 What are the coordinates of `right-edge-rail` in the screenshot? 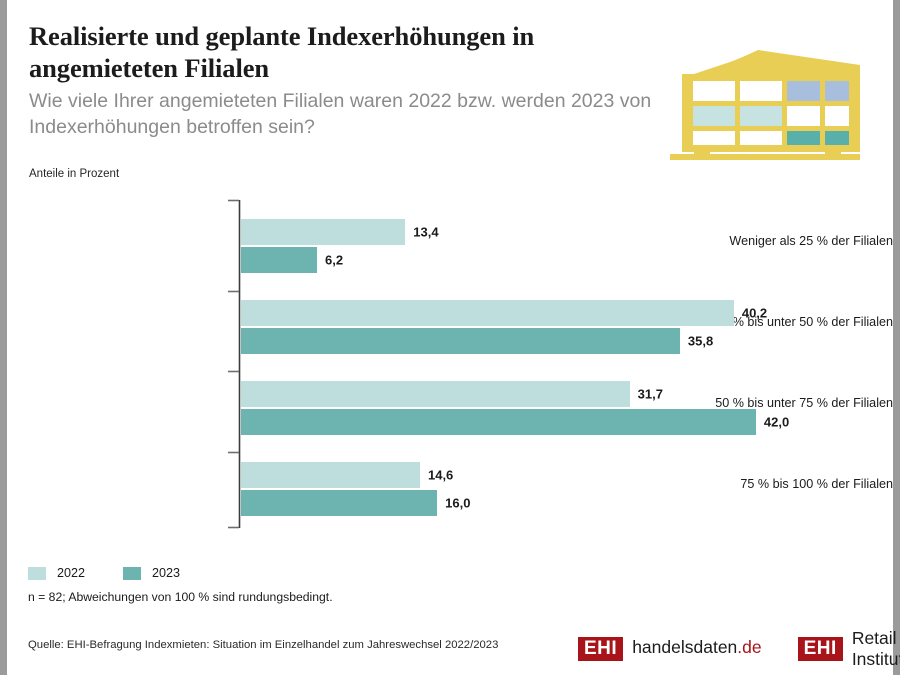 It's located at (896, 337).